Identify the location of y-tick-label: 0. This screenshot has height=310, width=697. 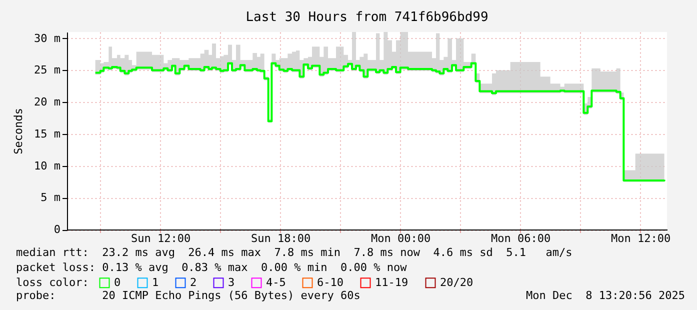
(57, 229).